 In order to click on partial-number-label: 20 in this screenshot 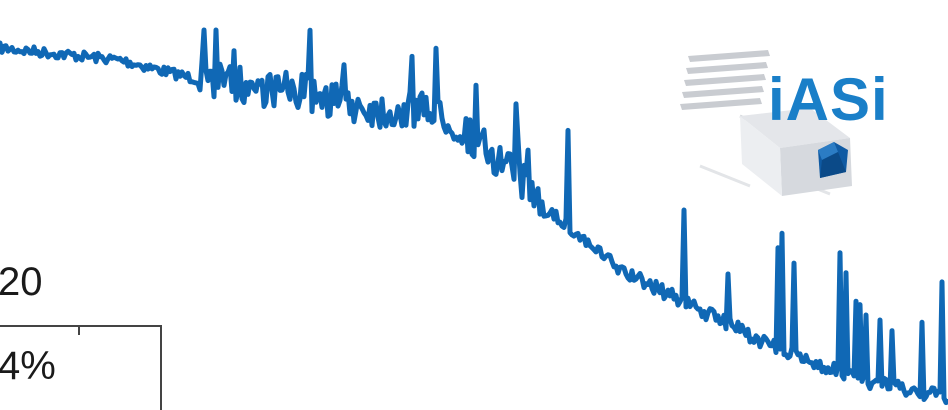, I will do `click(21, 282)`.